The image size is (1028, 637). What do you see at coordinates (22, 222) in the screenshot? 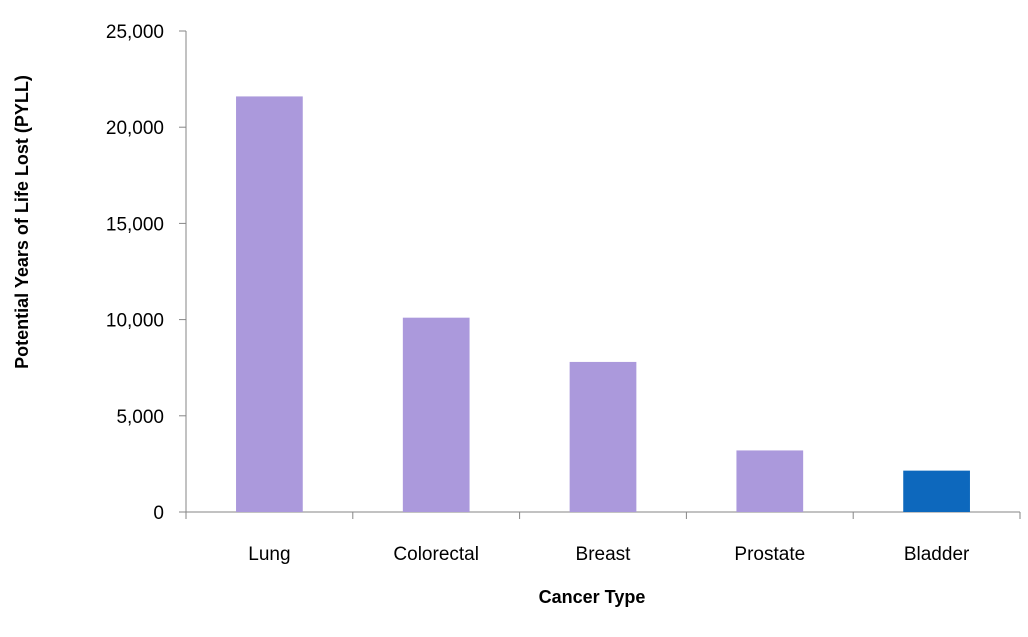
I see `y-axis-title: Potential Years of Life Lost (PYLL)` at bounding box center [22, 222].